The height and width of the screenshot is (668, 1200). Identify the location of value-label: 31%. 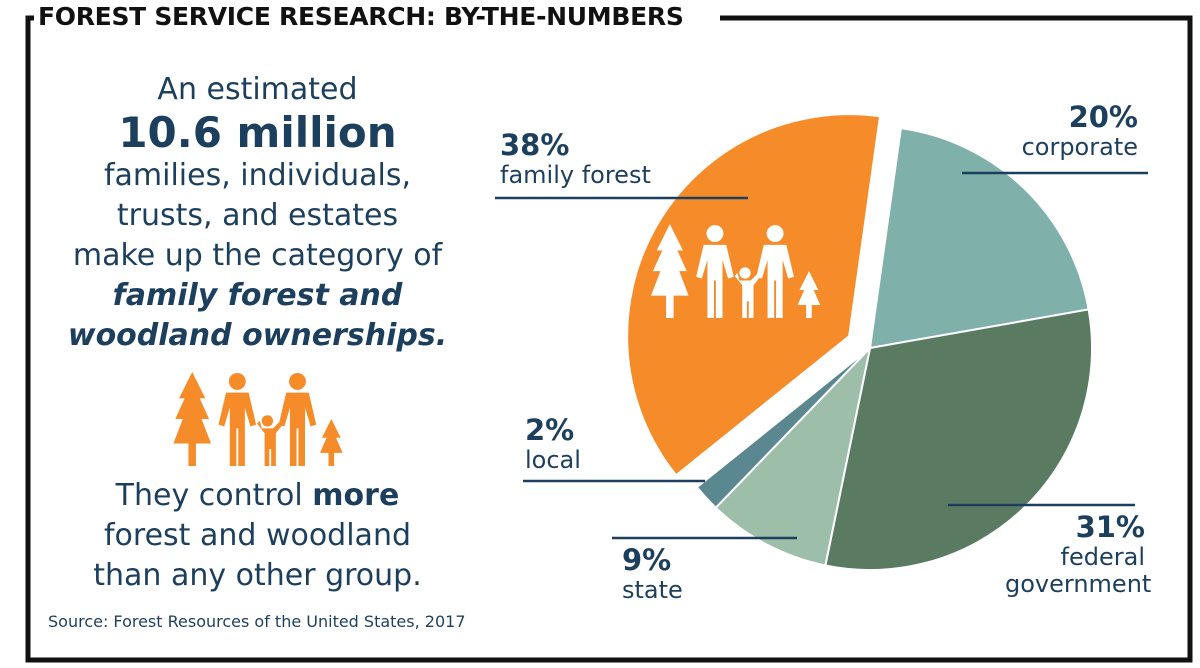
(1110, 527).